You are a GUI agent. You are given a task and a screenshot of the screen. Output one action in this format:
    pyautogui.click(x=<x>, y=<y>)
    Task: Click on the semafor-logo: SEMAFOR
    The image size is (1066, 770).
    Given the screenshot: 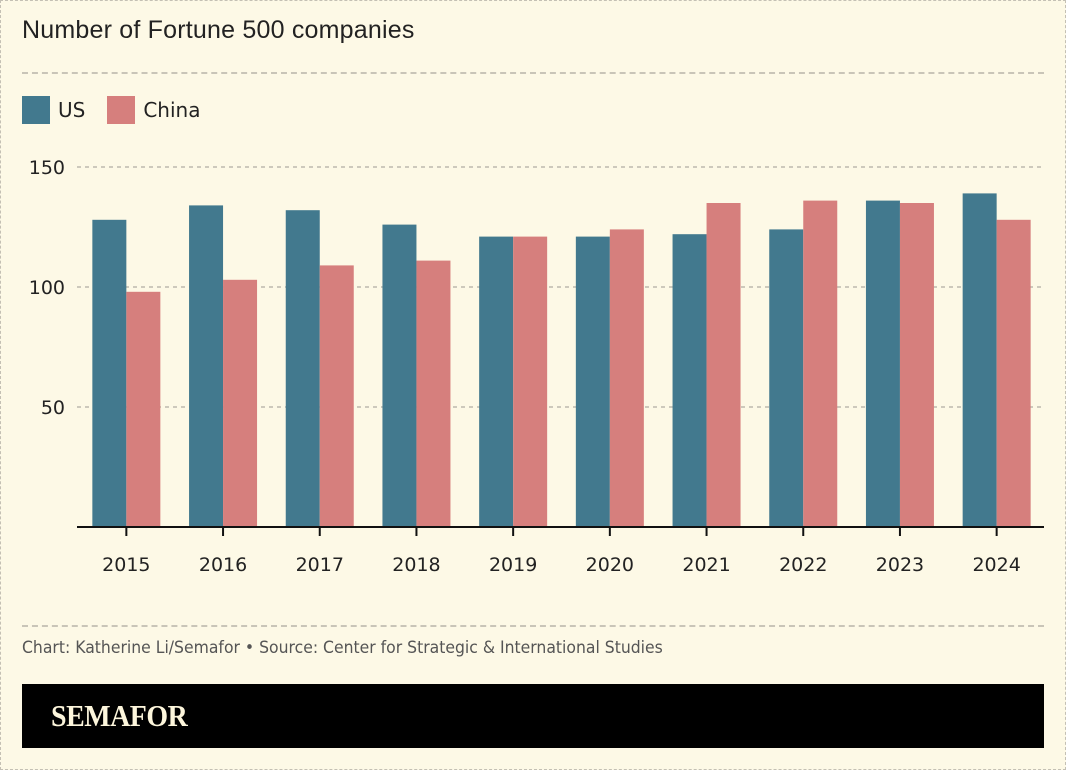 What is the action you would take?
    pyautogui.click(x=119, y=715)
    